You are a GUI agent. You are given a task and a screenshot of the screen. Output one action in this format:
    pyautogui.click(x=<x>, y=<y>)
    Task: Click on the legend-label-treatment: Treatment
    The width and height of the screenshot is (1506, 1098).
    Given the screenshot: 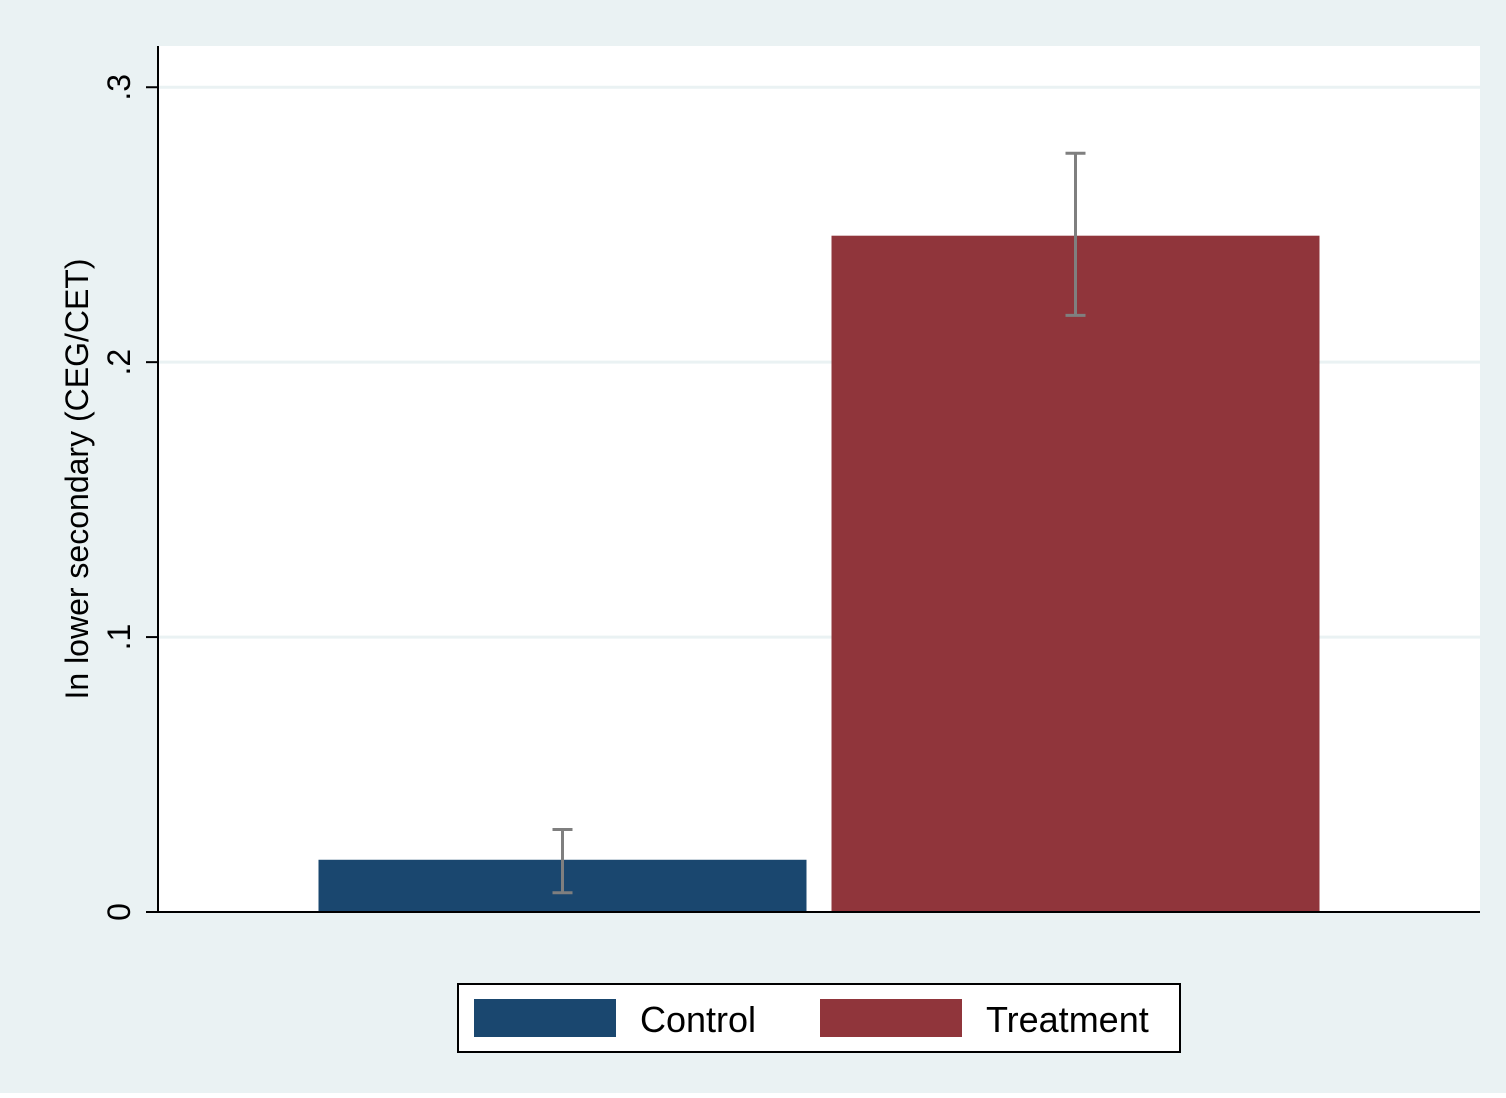 What is the action you would take?
    pyautogui.click(x=1067, y=1019)
    